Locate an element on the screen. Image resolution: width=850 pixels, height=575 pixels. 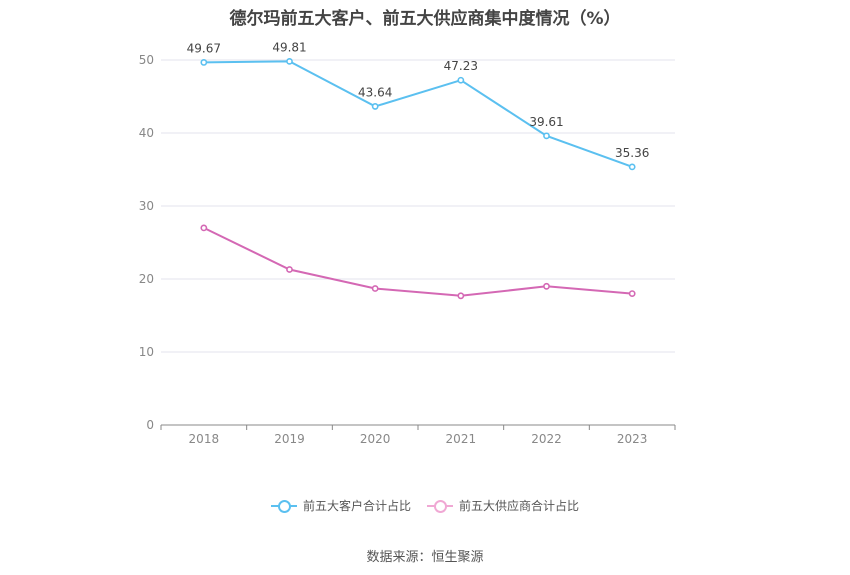
x-tick-label: 2021 is located at coordinates (461, 439).